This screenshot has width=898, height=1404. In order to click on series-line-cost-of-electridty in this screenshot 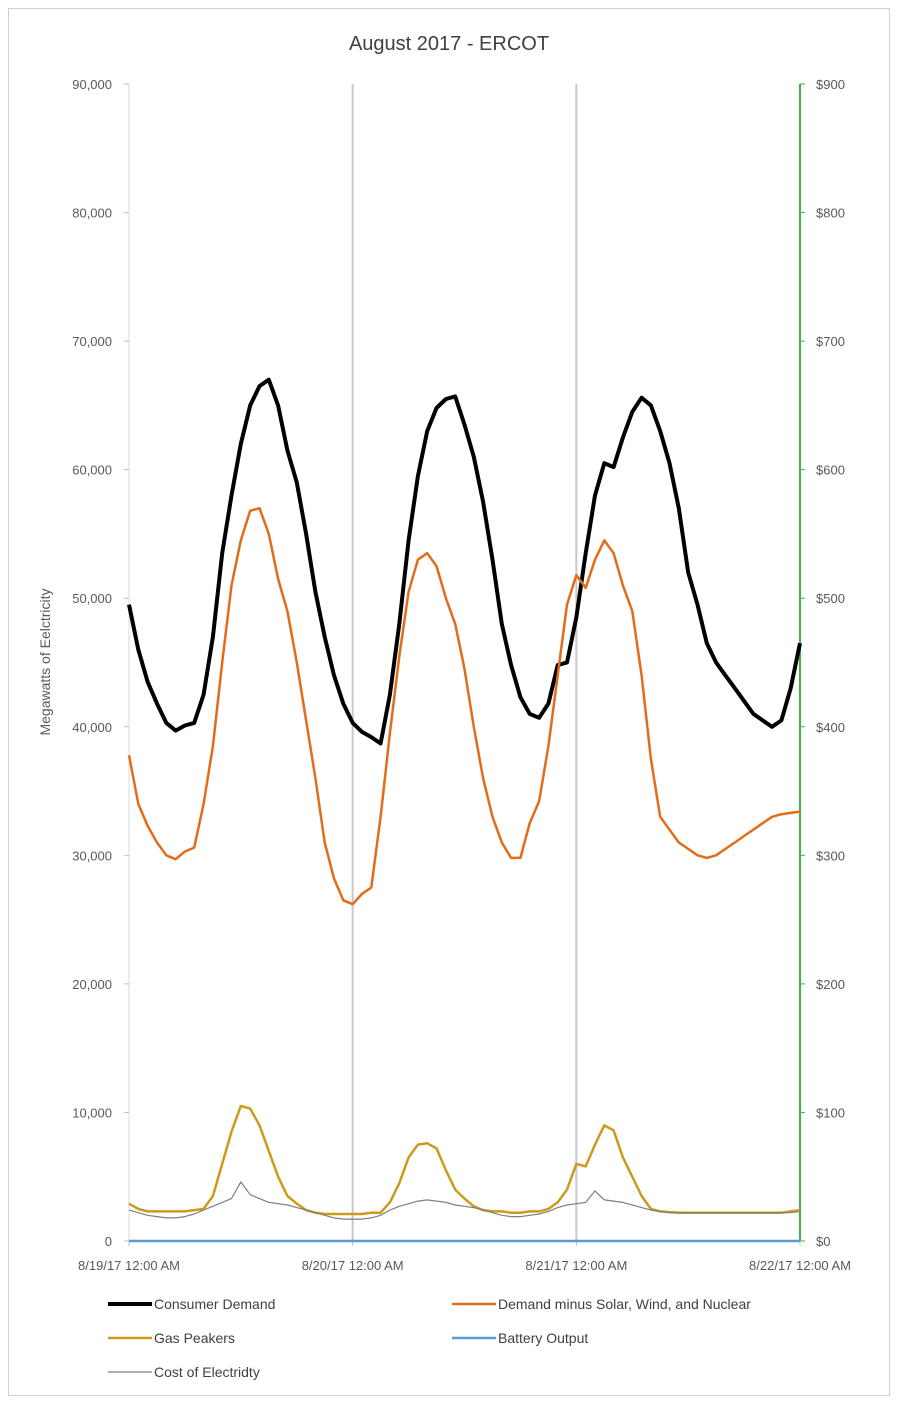, I will do `click(464, 1200)`.